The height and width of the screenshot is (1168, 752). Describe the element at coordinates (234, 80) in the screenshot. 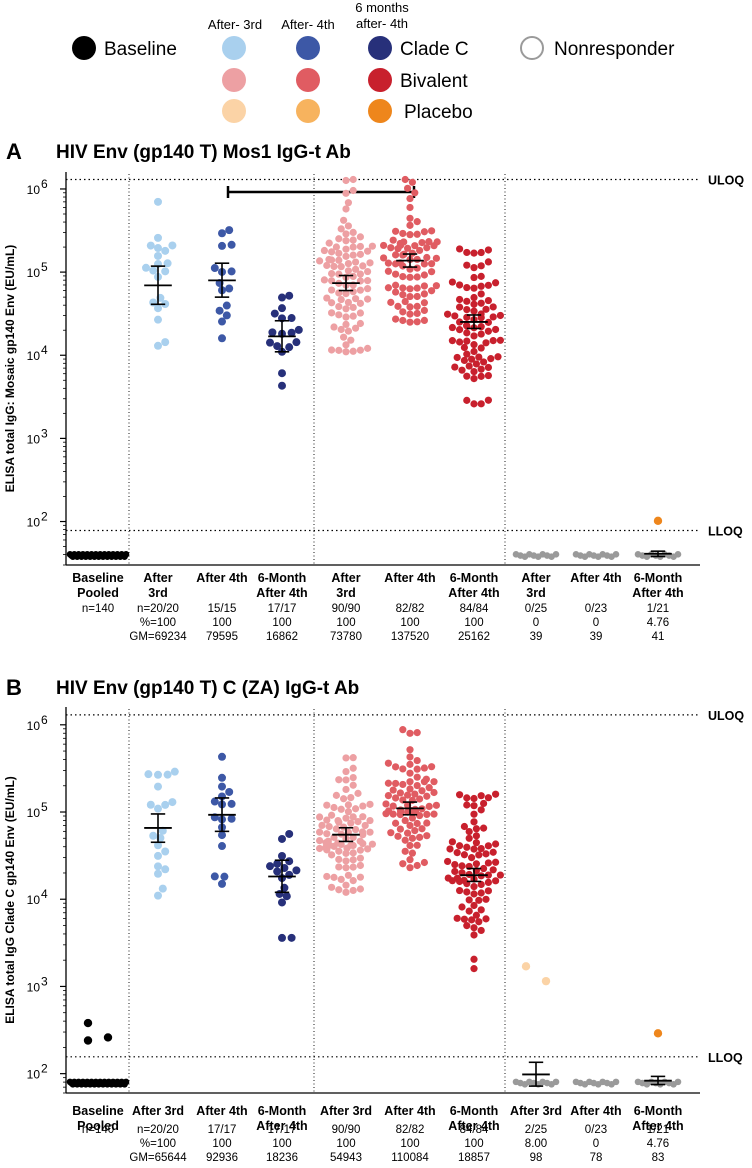

I see `legend-bivalent-after3-marker` at that location.